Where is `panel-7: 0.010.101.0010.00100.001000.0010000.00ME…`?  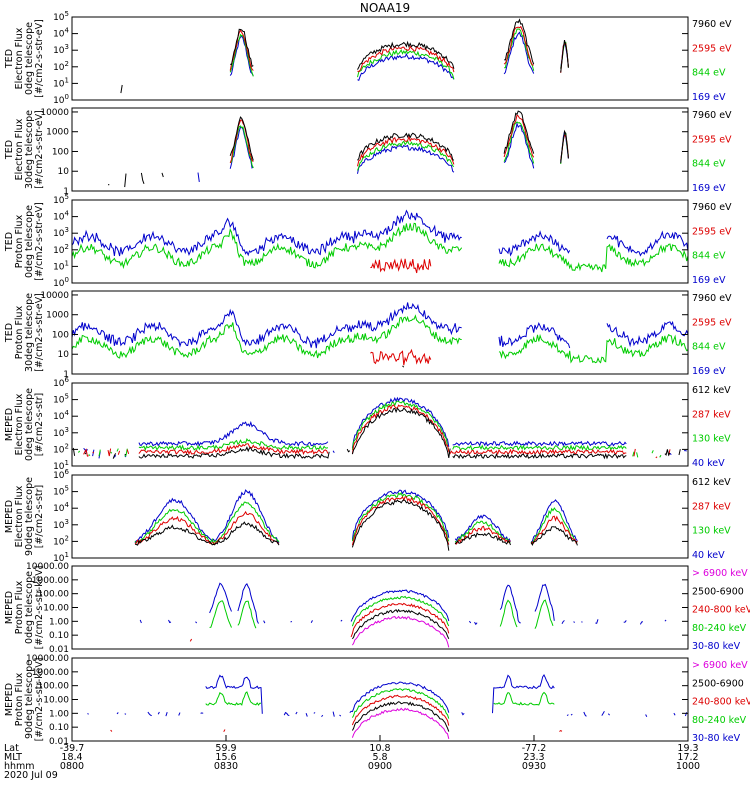
panel-7: 0.010.101.0010.00100.001000.0010000.00ME… is located at coordinates (377, 608).